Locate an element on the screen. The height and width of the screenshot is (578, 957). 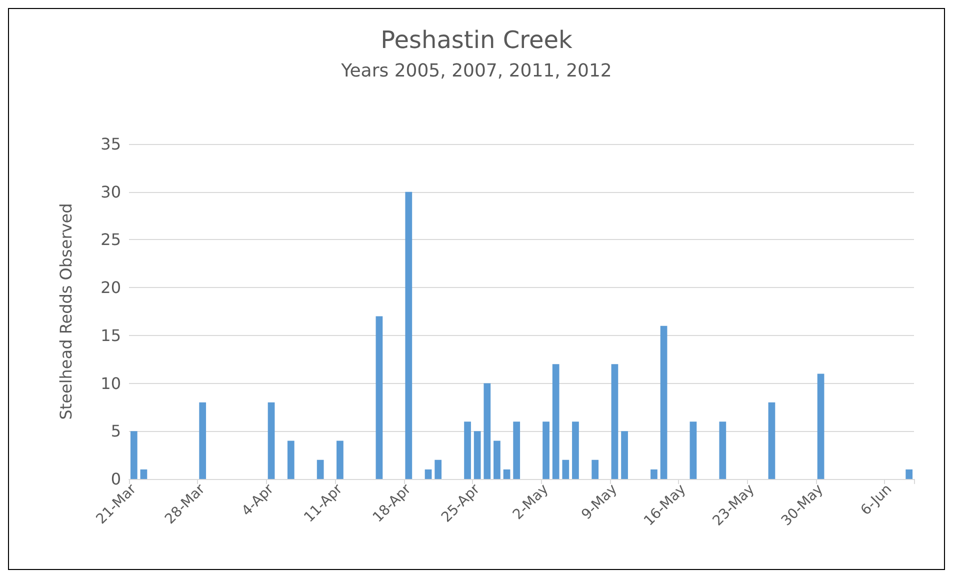
chart-subtitle: Years 2005, 2007, 2011, 2012 is located at coordinates (476, 71).